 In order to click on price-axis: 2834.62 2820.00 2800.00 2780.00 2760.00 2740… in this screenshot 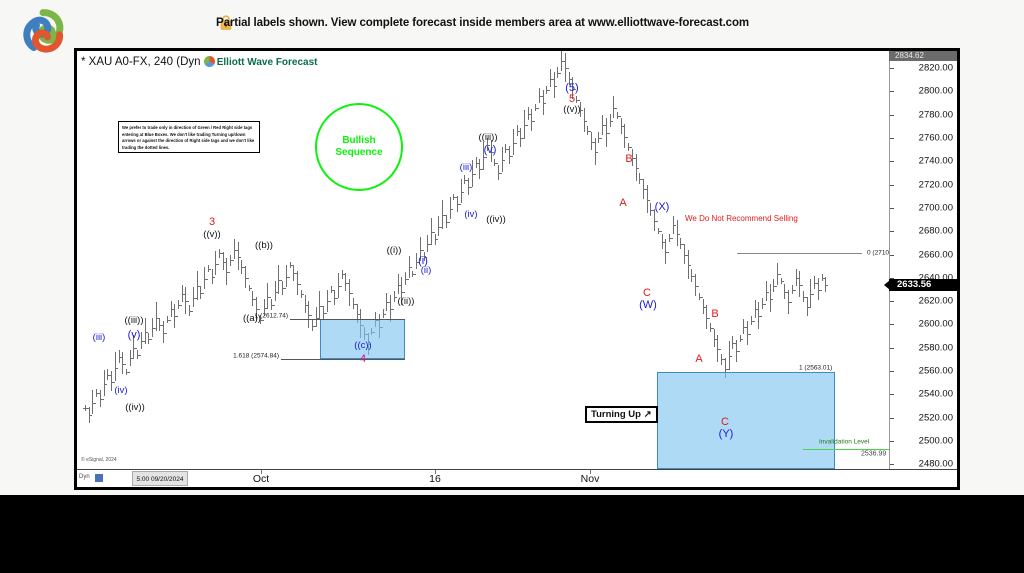, I will do `click(920, 260)`.